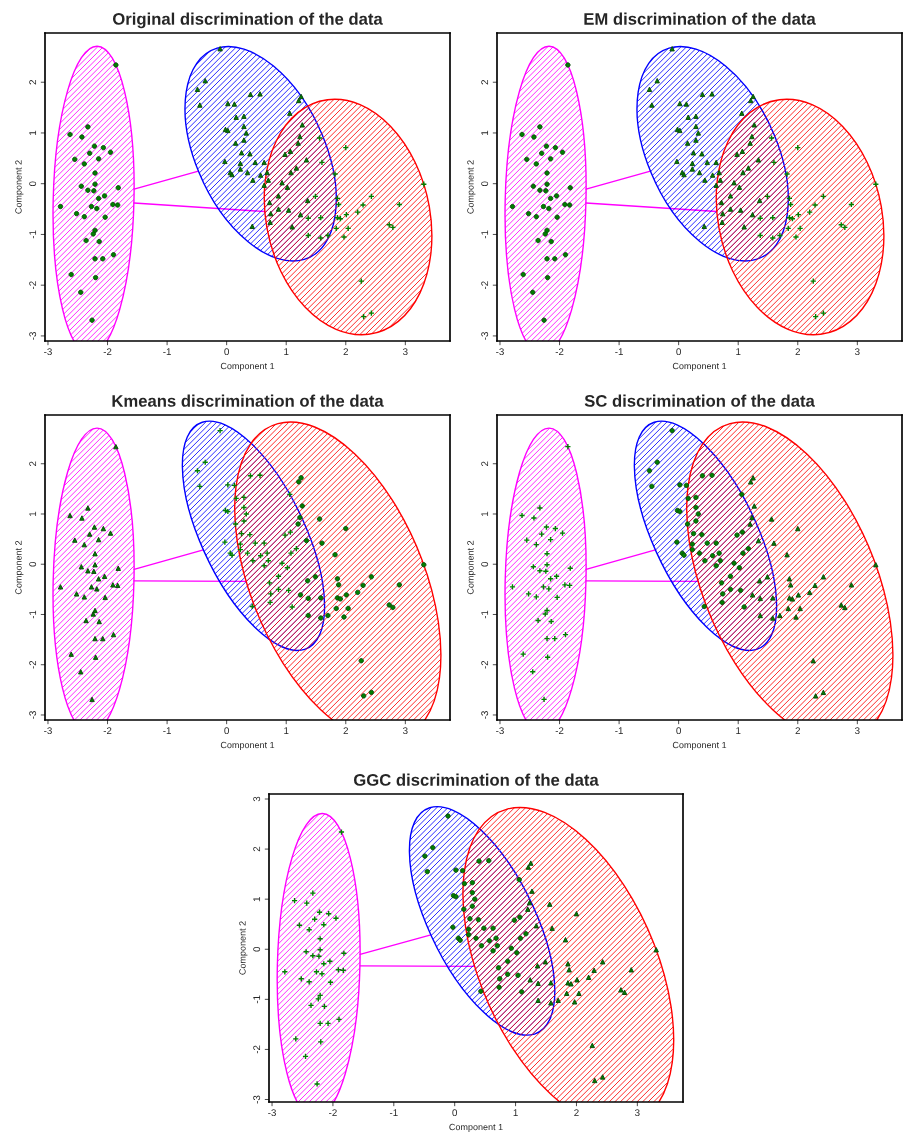  I want to click on y-tick-label: -3, so click(485, 715).